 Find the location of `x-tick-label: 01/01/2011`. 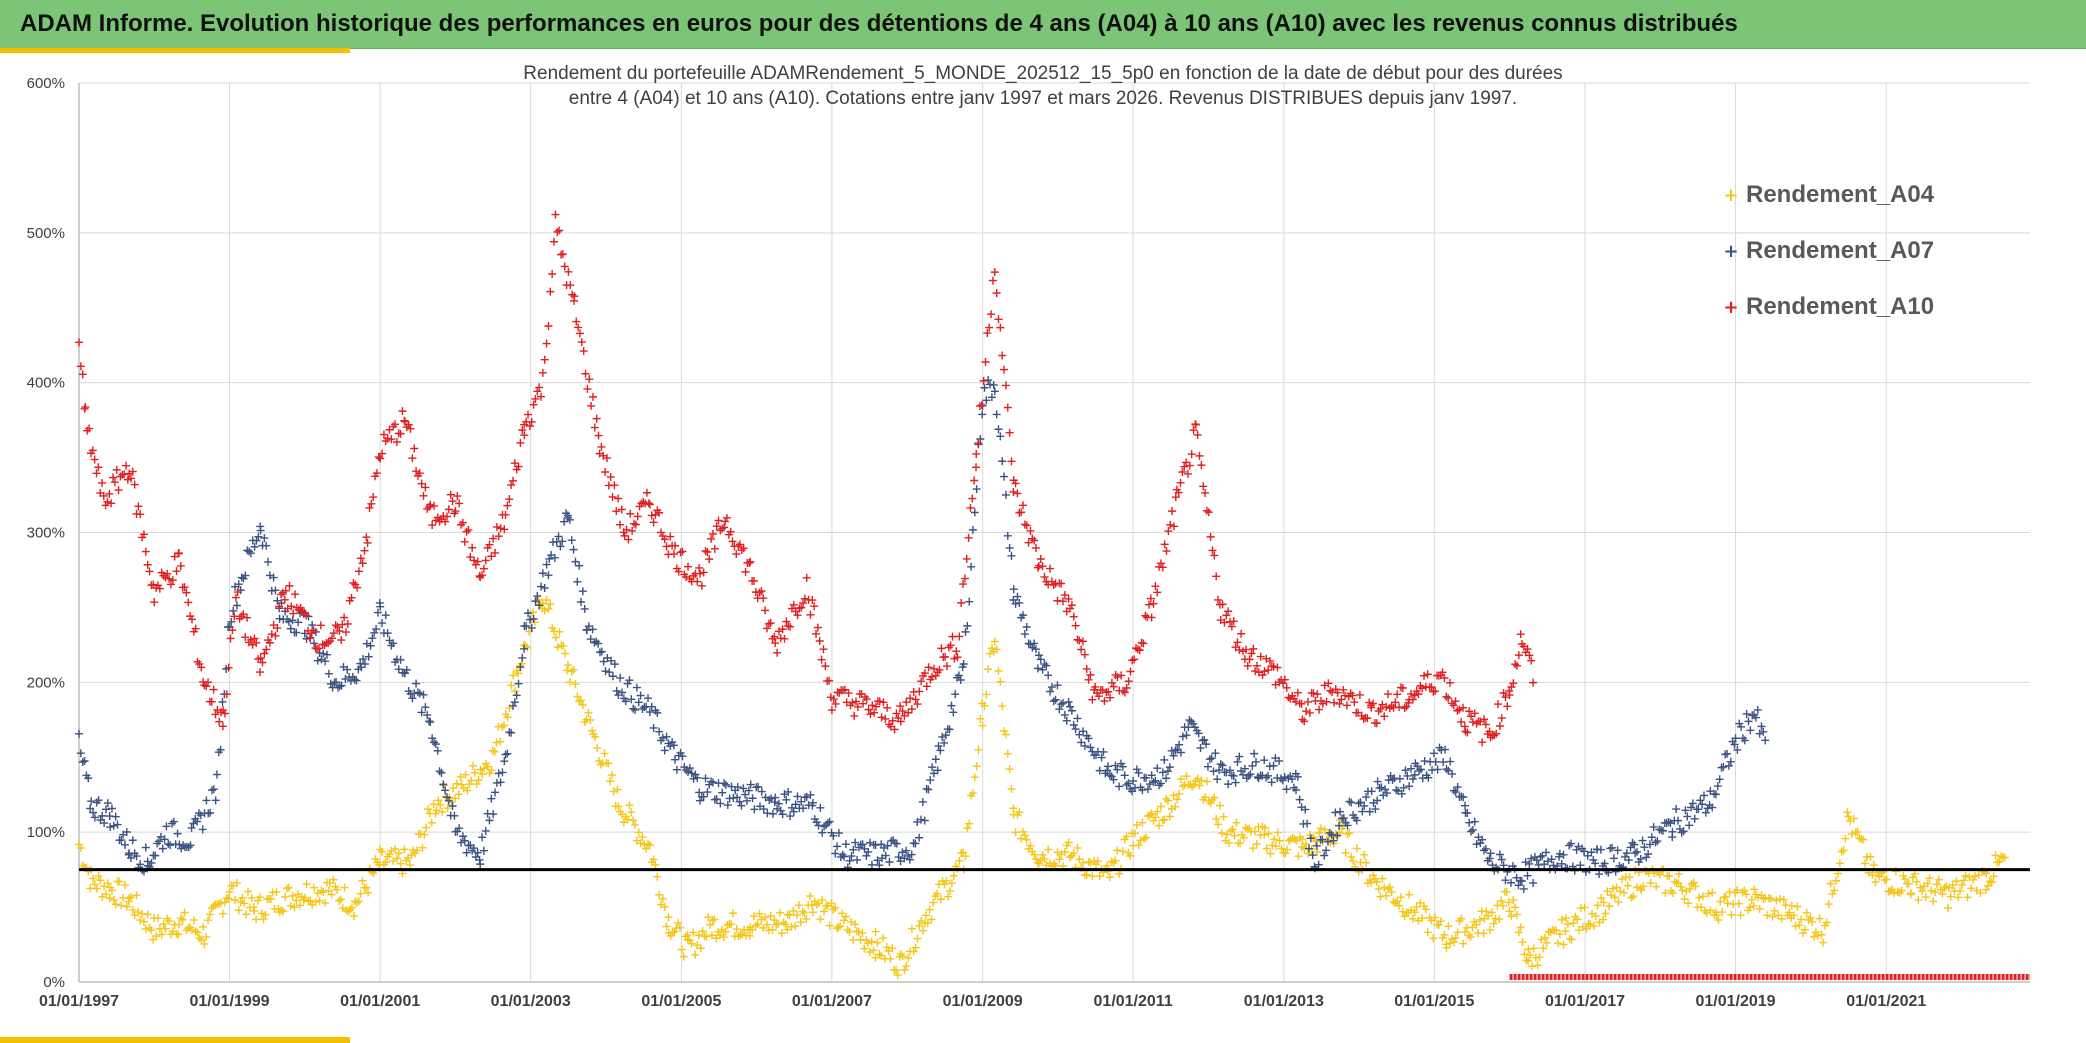

x-tick-label: 01/01/2011 is located at coordinates (1133, 1001).